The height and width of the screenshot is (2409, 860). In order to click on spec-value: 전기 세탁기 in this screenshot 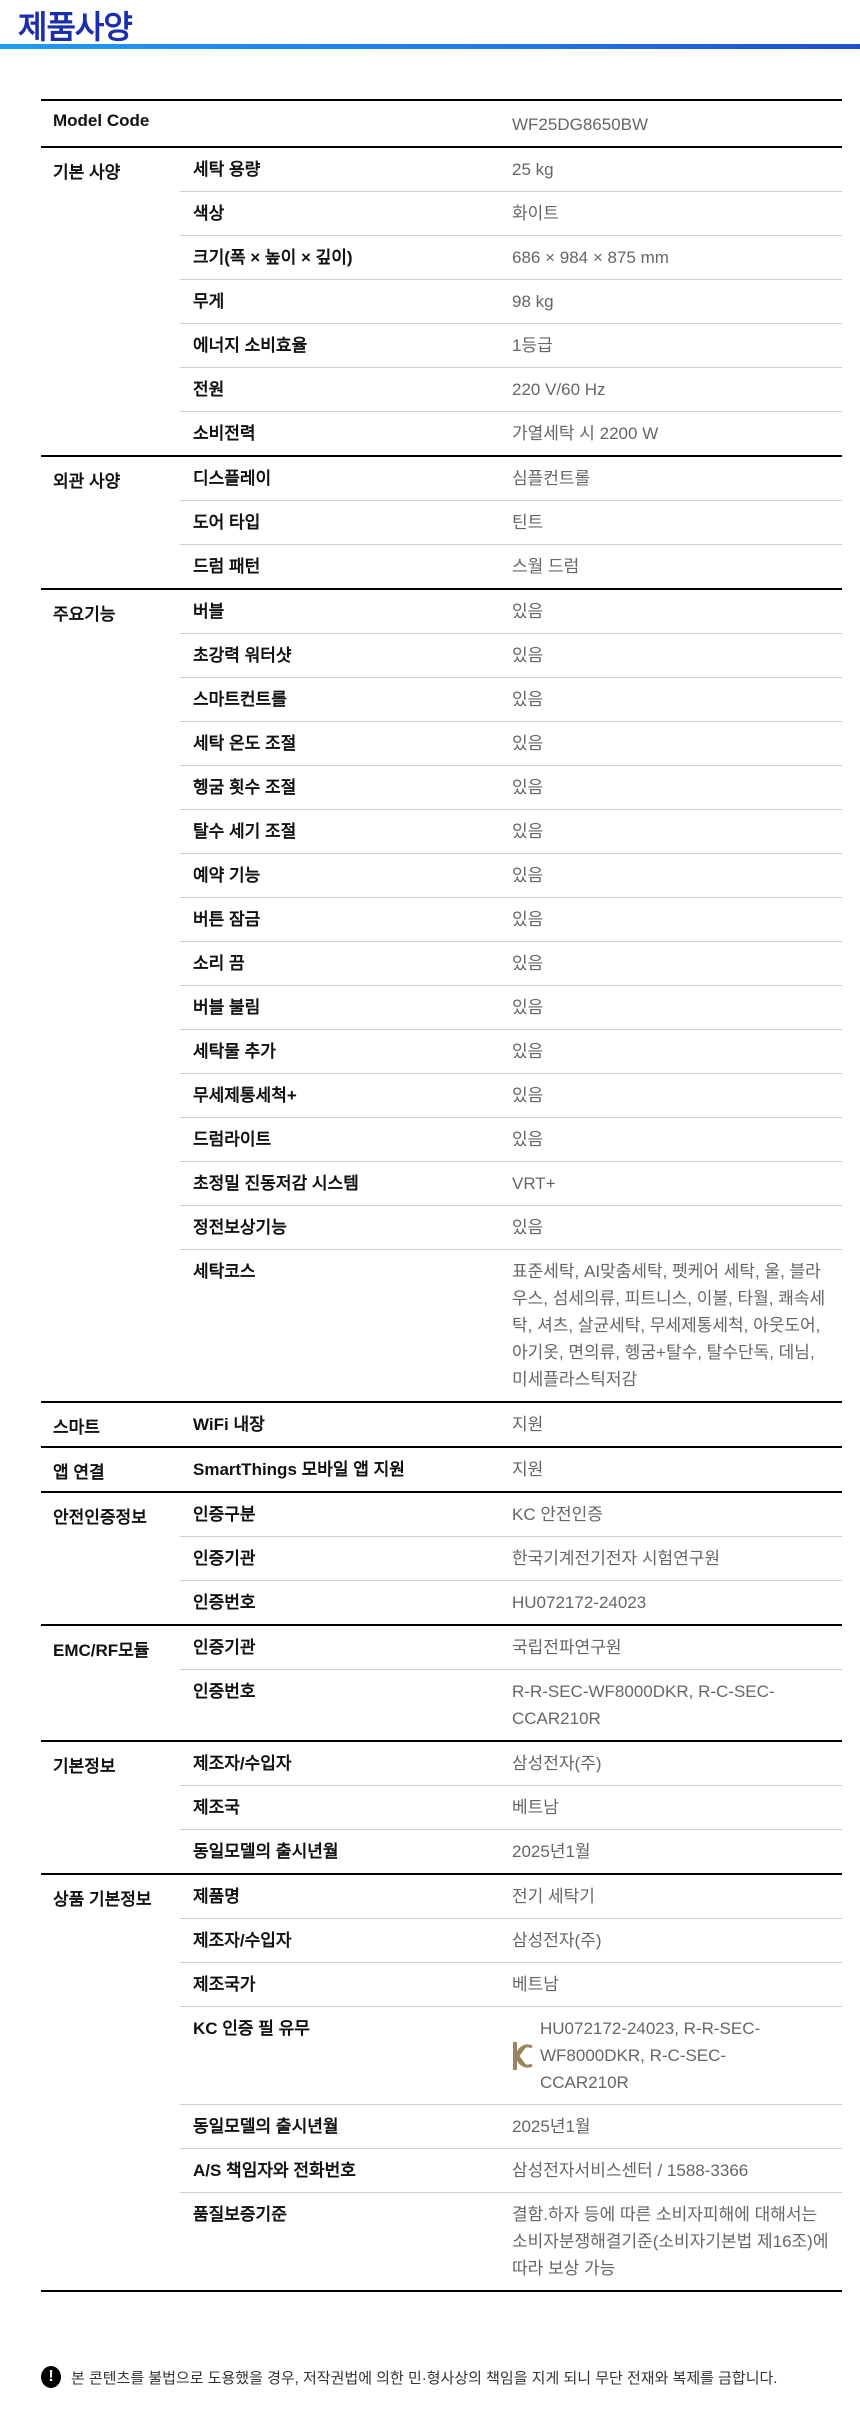, I will do `click(553, 1896)`.